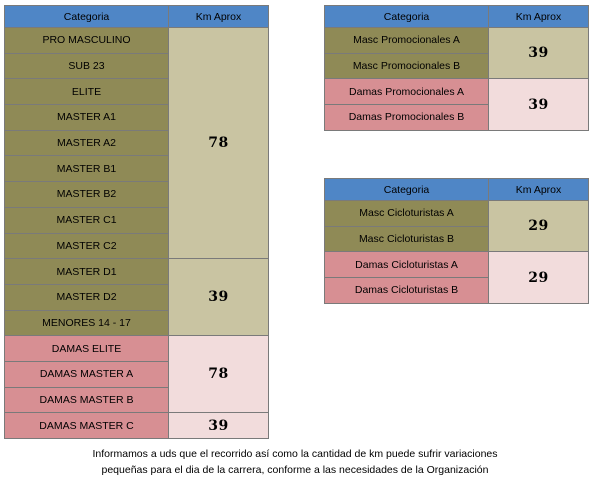 The width and height of the screenshot is (590, 494). I want to click on category-cell: ELITE, so click(86, 92).